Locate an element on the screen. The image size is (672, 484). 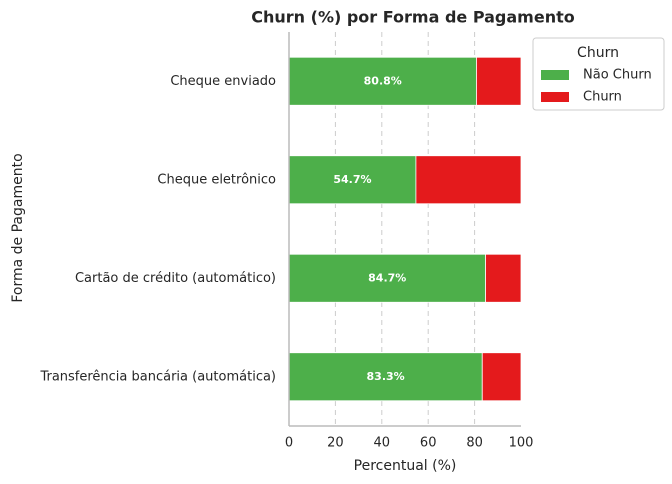
x-tick-label: 80 is located at coordinates (474, 443).